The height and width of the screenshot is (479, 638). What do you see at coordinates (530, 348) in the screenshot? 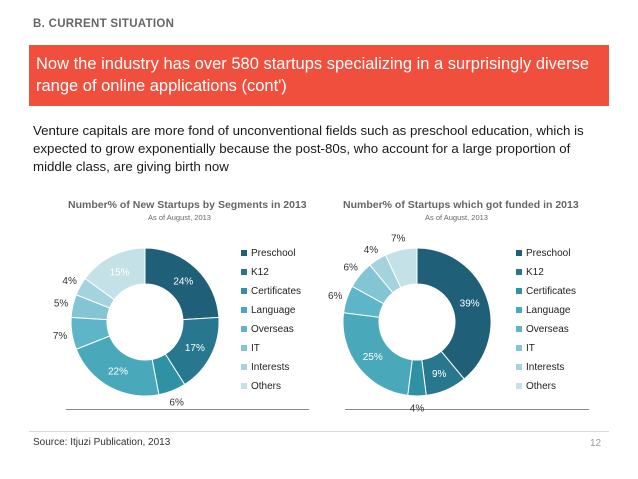
I see `chart-2-legend-label: IT` at bounding box center [530, 348].